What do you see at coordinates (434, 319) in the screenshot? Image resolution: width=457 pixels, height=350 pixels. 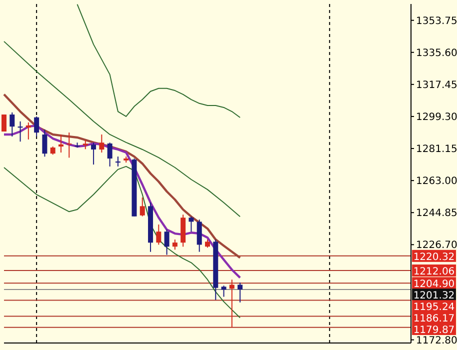 I see `ref-line-label: 1186.17` at bounding box center [434, 319].